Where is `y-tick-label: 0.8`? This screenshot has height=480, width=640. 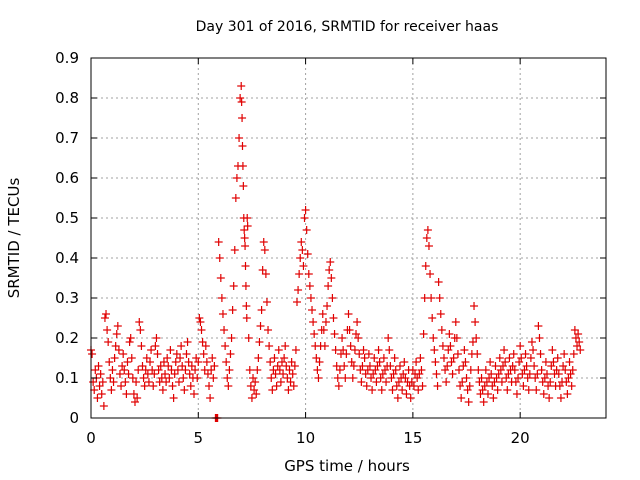
y-tick-label: 0.8 is located at coordinates (67, 98).